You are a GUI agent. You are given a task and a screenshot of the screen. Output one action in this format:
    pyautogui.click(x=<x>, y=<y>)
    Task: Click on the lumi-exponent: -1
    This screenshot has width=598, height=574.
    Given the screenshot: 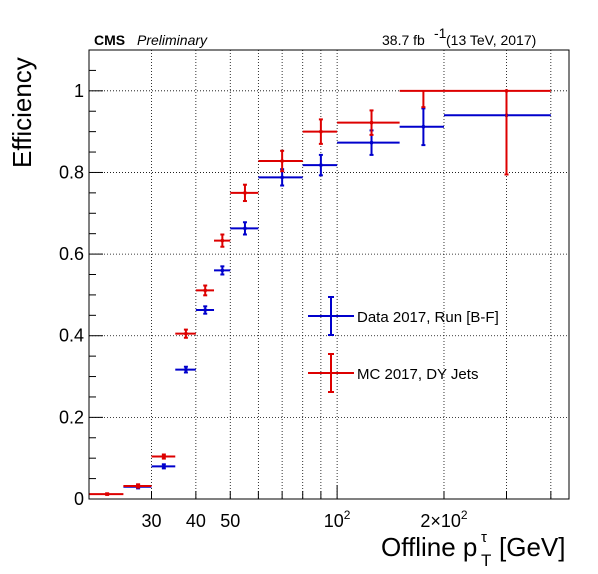 What is the action you would take?
    pyautogui.click(x=440, y=33)
    